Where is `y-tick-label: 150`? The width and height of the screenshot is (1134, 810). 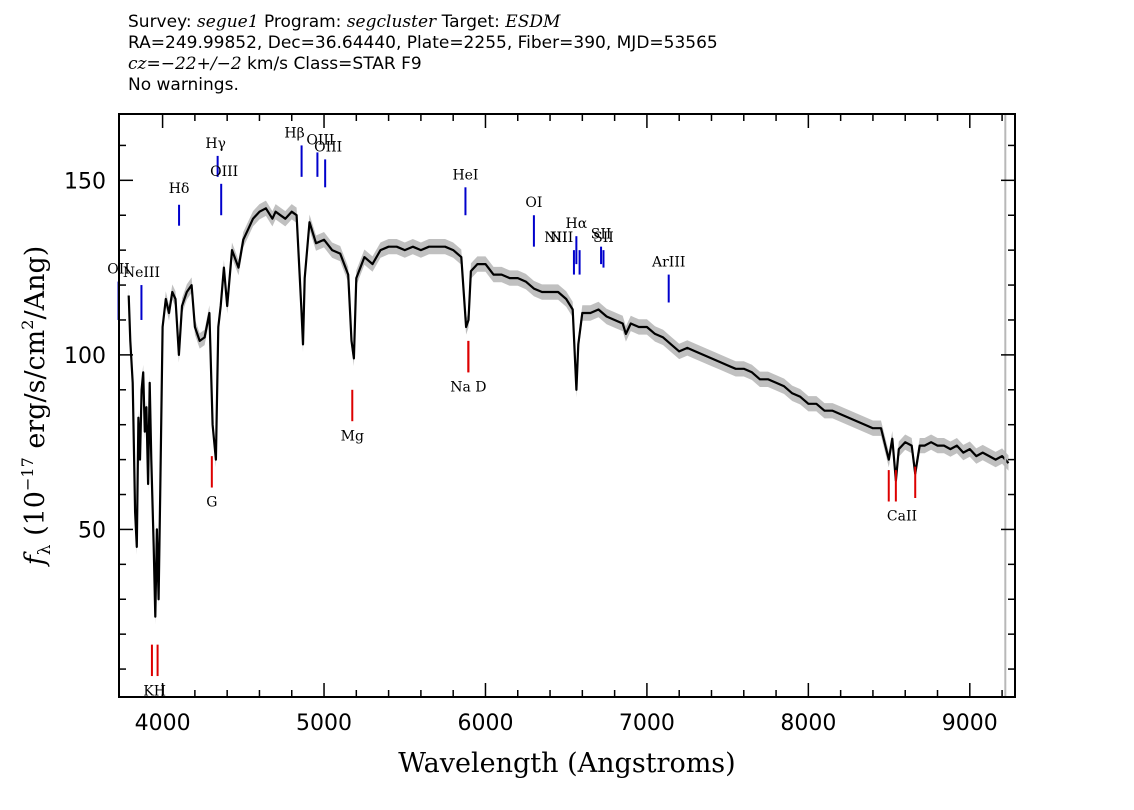
y-tick-label: 150 is located at coordinates (85, 181).